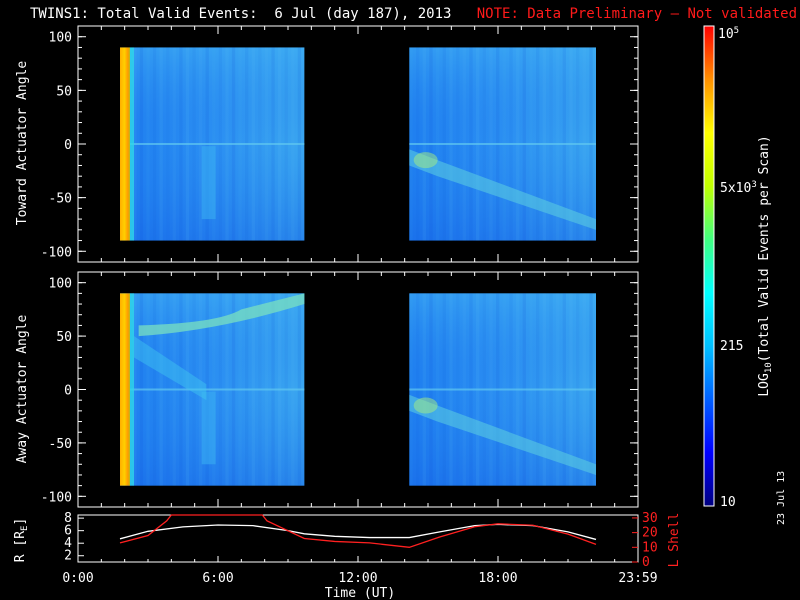 Image resolution: width=800 pixels, height=600 pixels. Describe the element at coordinates (217, 578) in the screenshot. I see `x-tick-label: 6:00` at that location.